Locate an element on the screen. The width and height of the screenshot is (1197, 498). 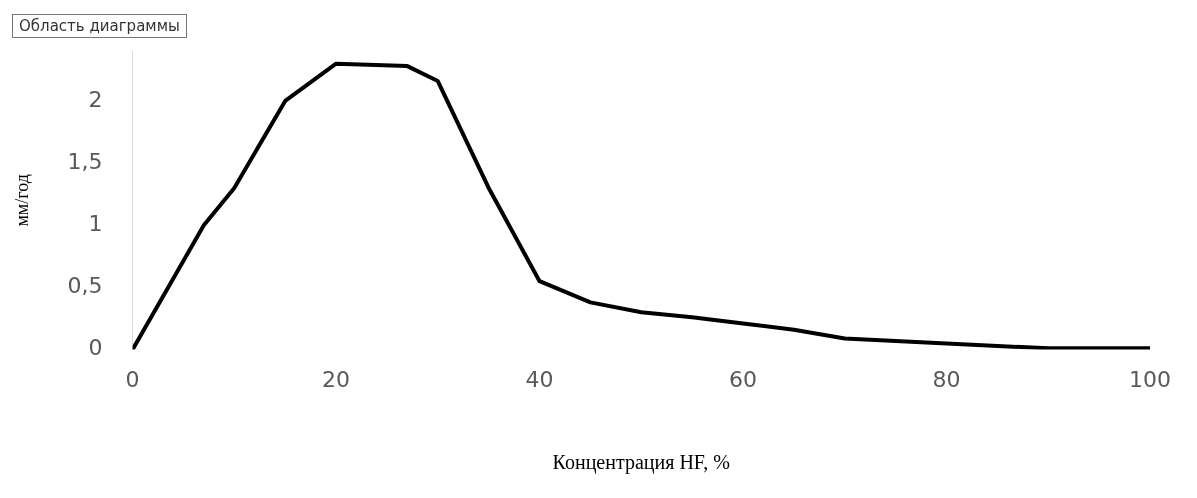
x-tick-label: 80 is located at coordinates (946, 379).